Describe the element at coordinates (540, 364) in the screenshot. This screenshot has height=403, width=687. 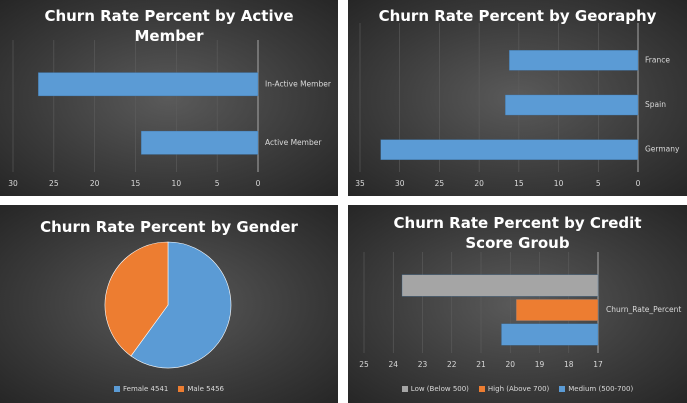
I see `x-tick-label: 19` at that location.